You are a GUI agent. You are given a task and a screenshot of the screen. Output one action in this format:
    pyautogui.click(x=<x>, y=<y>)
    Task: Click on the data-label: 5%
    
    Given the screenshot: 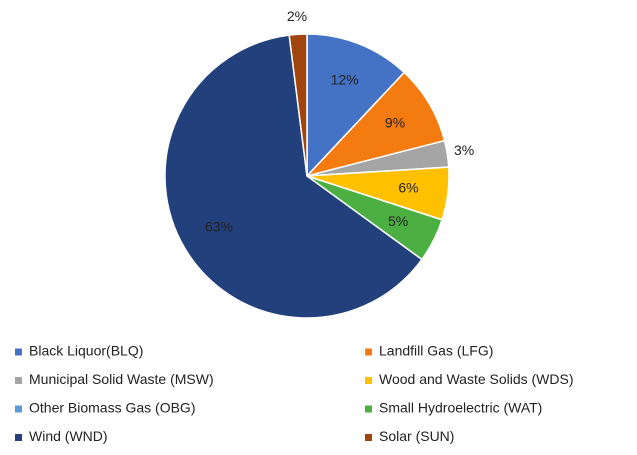 What is the action you would take?
    pyautogui.click(x=398, y=221)
    